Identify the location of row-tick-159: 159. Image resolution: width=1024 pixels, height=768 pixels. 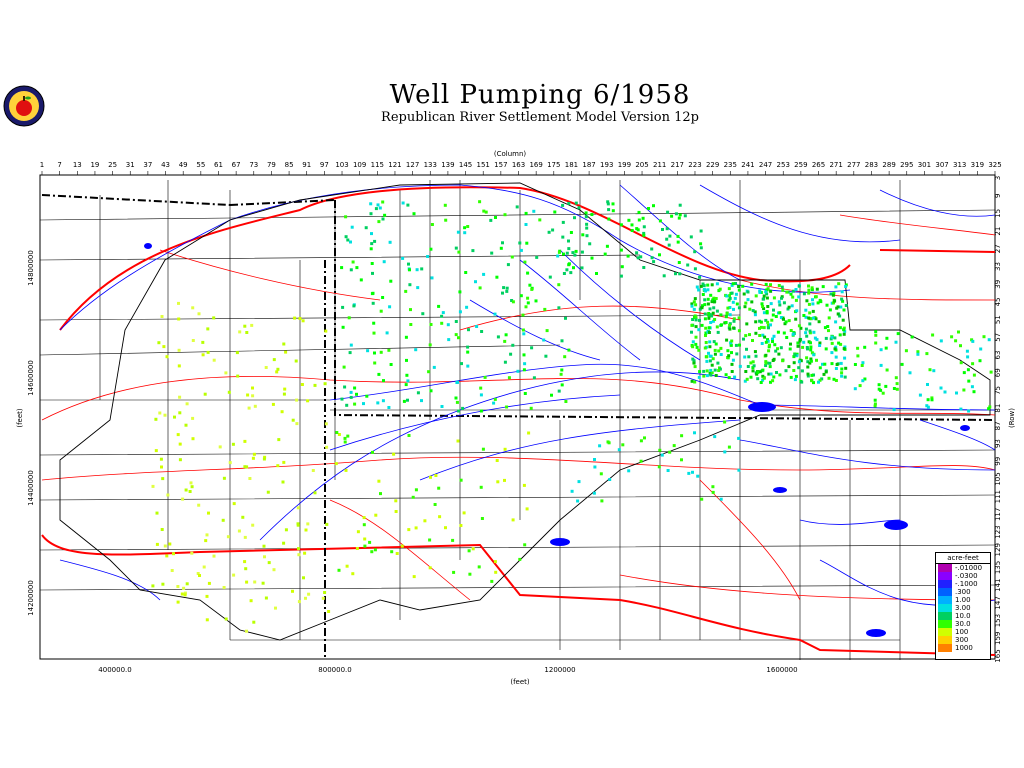
(998, 638).